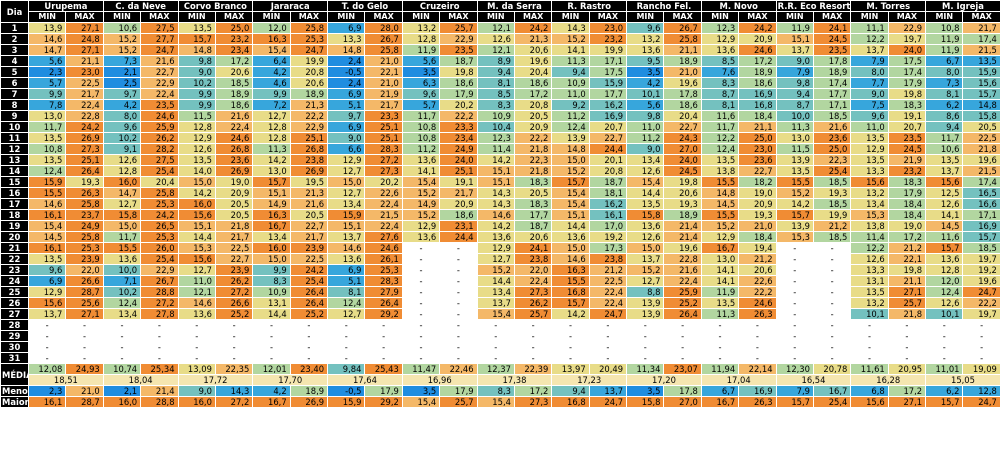 The height and width of the screenshot is (457, 1000). I want to click on maior-value-cell: 15,7, so click(794, 402).